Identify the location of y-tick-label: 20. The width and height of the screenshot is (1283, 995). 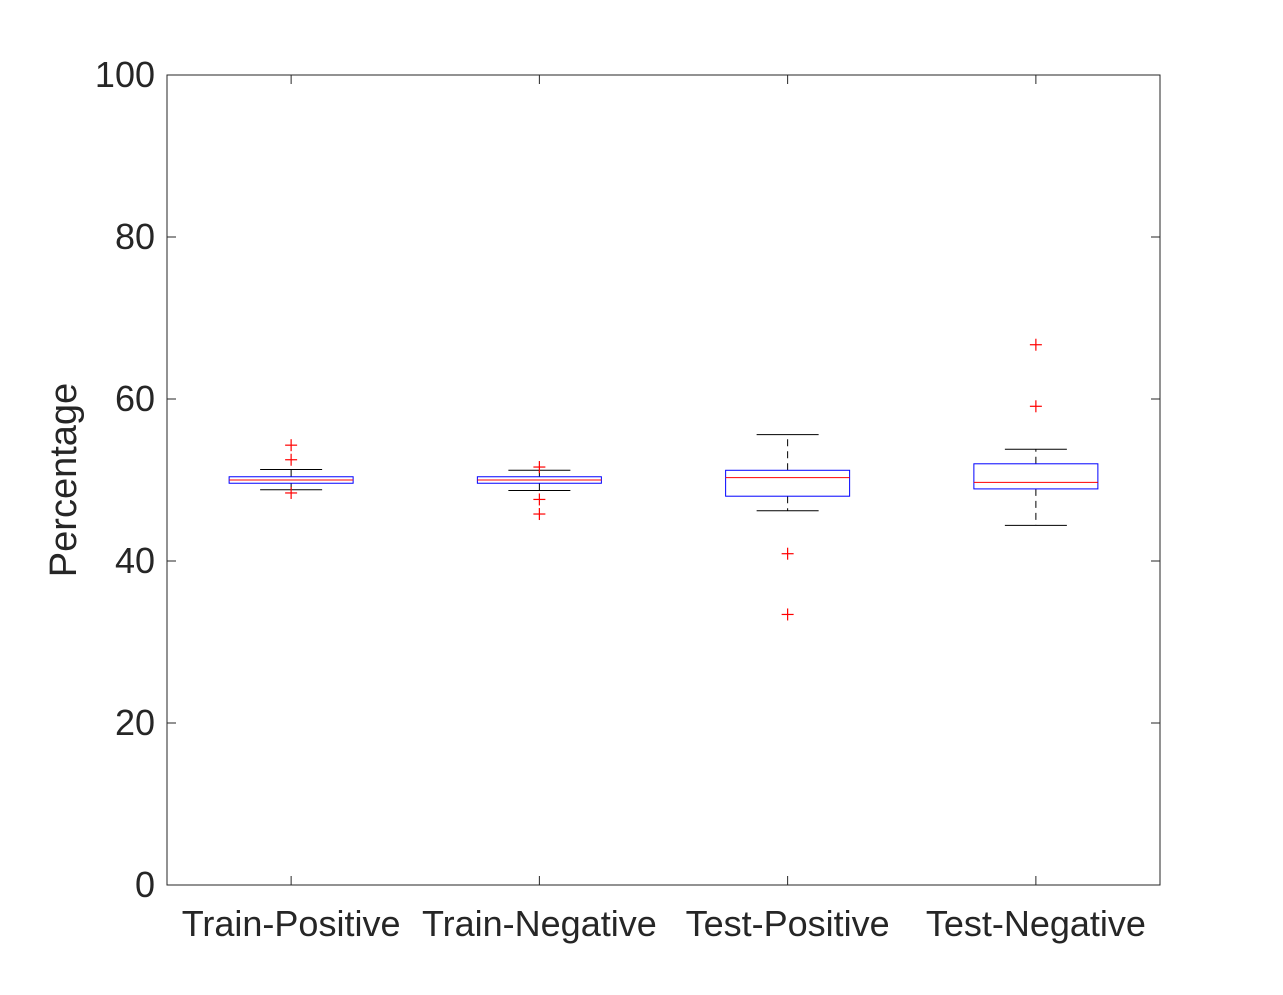
(135, 722).